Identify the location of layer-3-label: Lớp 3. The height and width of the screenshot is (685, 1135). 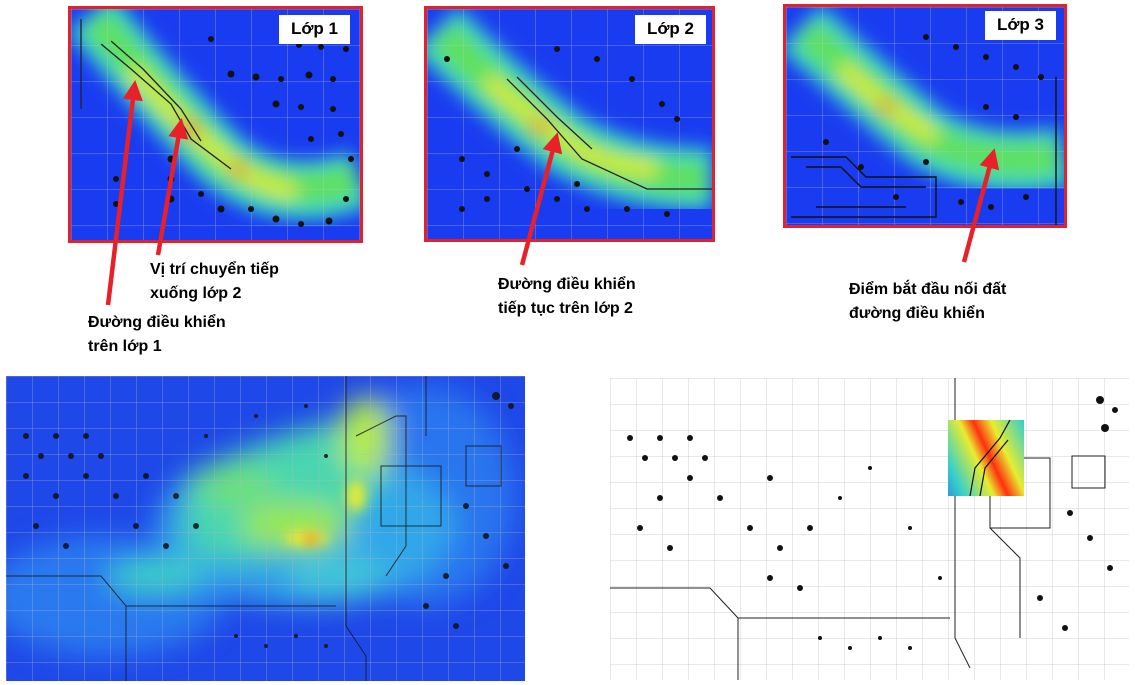
(1020, 25).